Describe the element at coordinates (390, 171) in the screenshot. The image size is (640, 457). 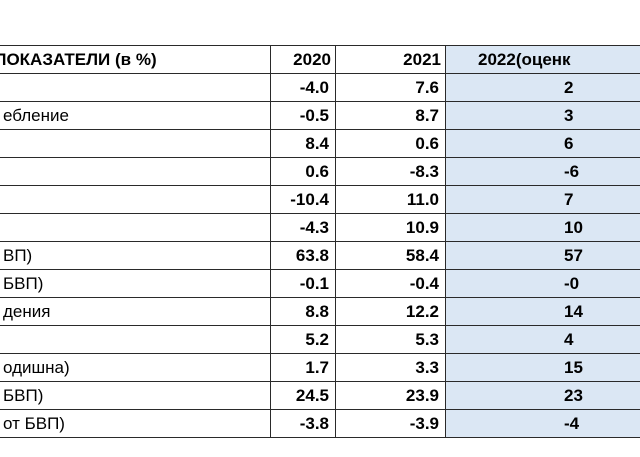
I see `cell-2021: -8.3` at that location.